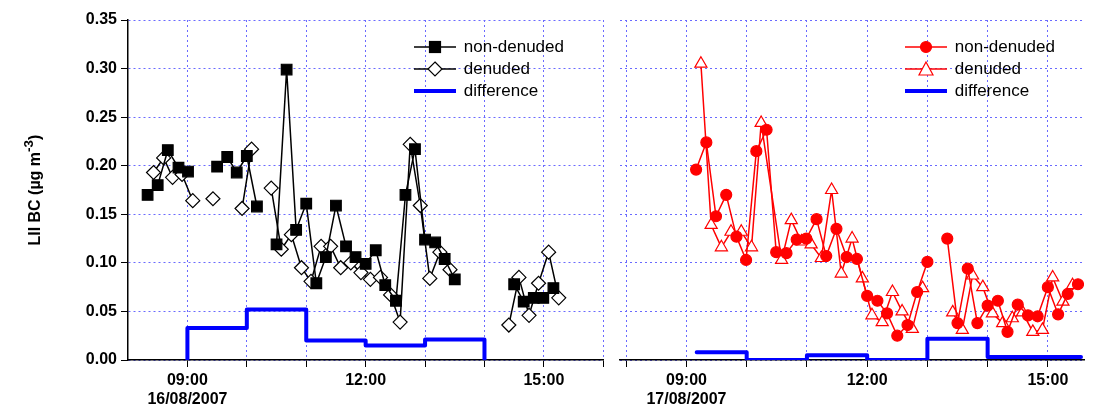  What do you see at coordinates (101, 310) in the screenshot?
I see `y-tick-label: 0.05` at bounding box center [101, 310].